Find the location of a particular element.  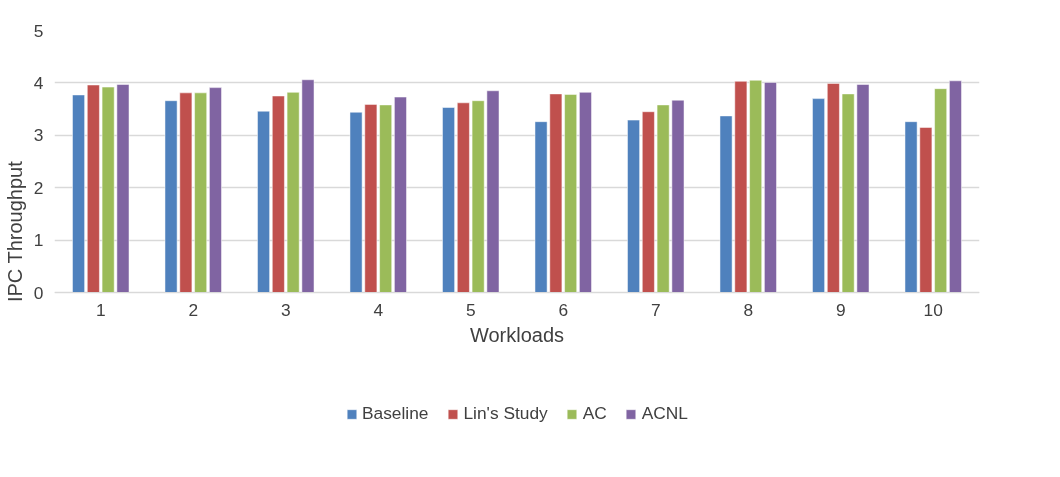

y-tick-label: 1 is located at coordinates (38, 240).